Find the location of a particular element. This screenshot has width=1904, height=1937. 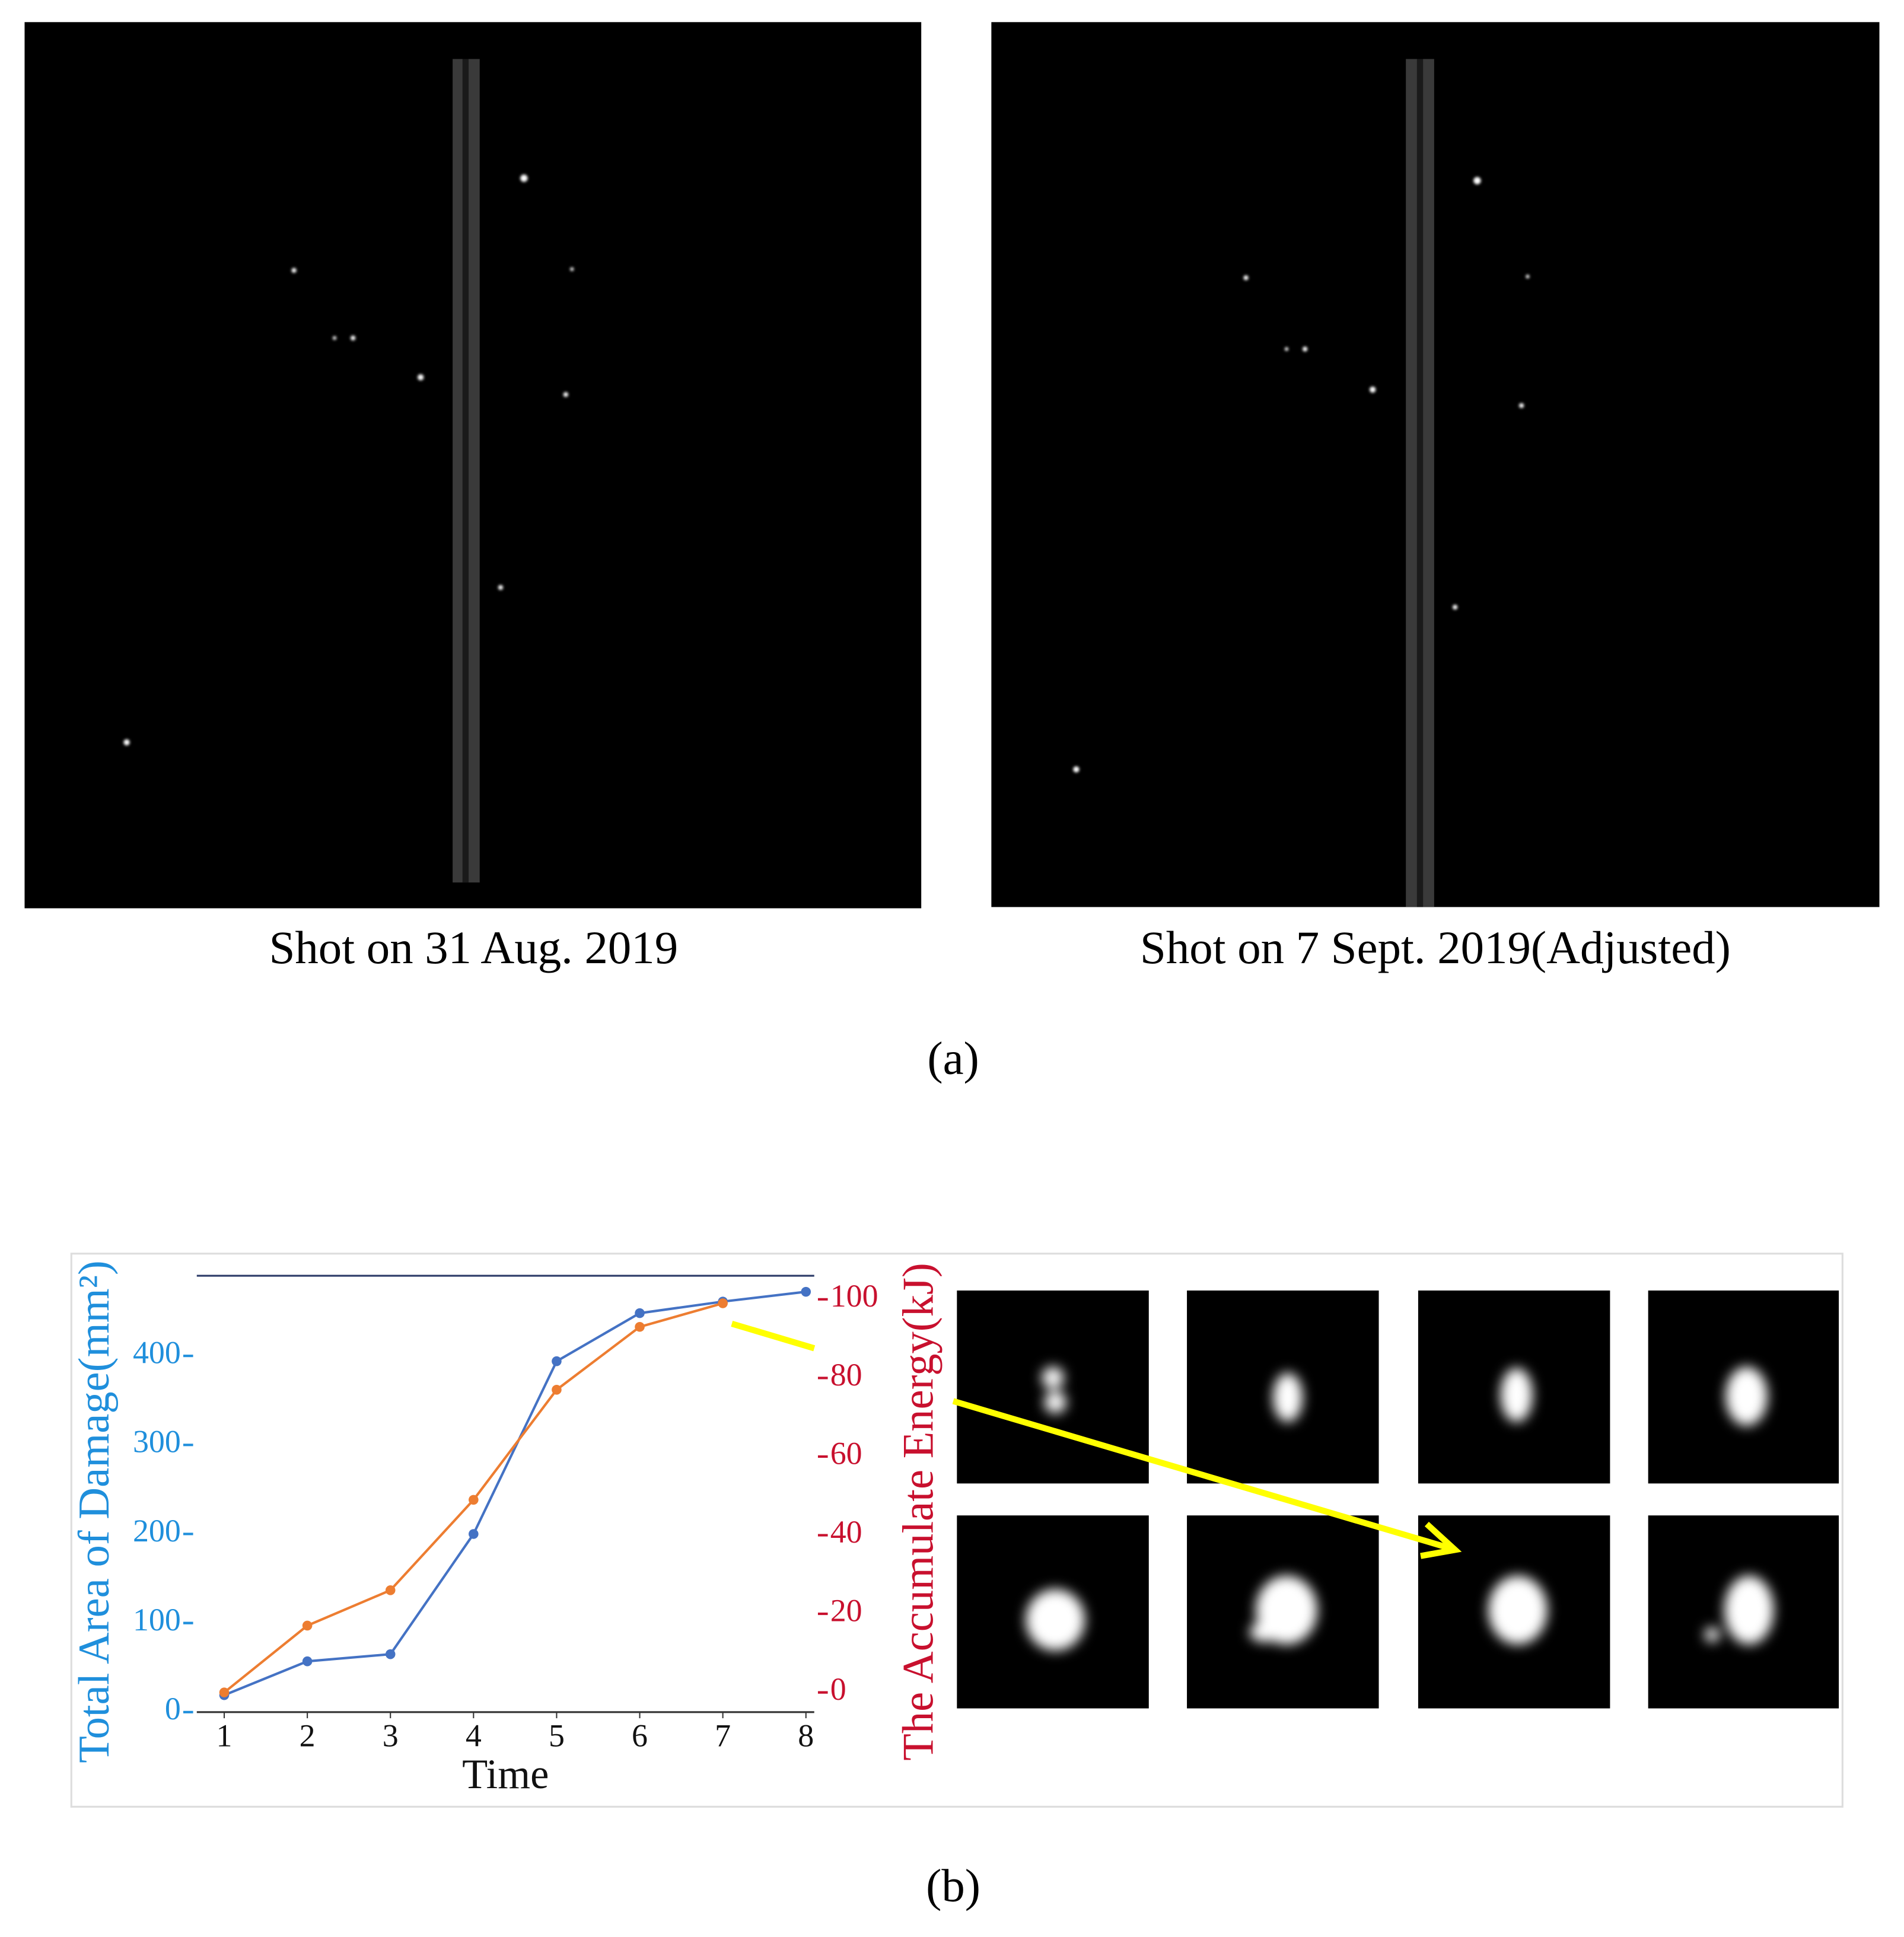

series-line is located at coordinates (515, 1494).